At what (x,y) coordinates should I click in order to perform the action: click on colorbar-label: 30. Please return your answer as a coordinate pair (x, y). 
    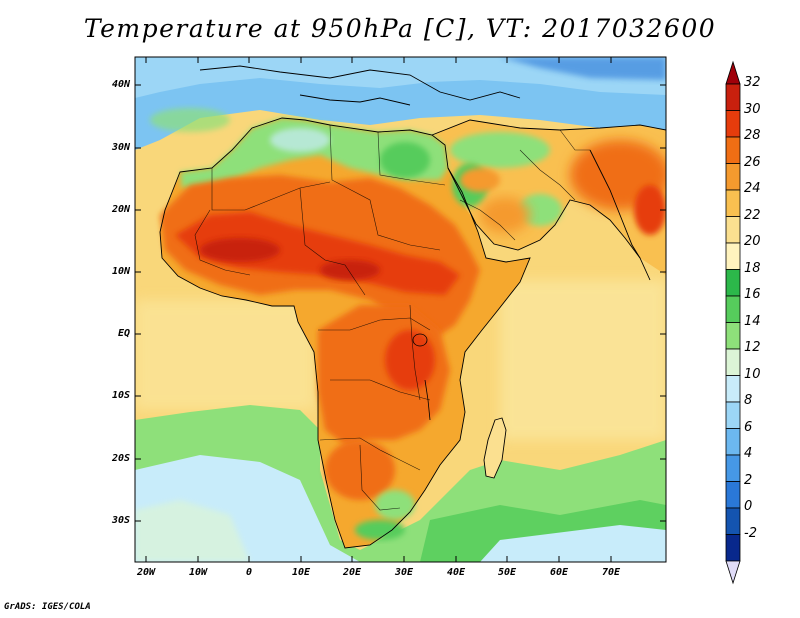
    Looking at the image, I should click on (752, 109).